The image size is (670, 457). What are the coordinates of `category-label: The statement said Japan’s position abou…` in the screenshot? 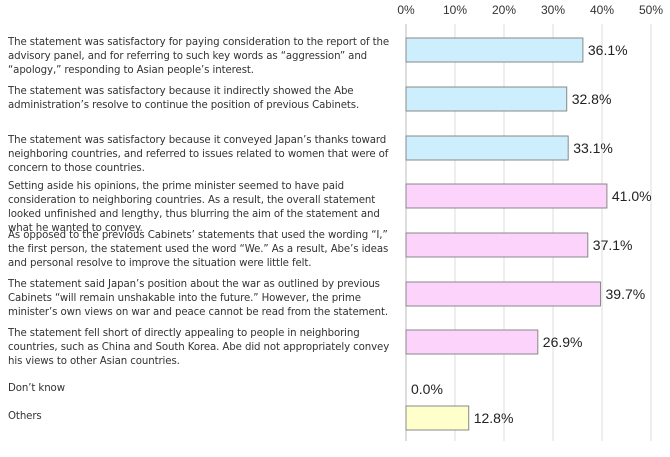 It's located at (198, 298).